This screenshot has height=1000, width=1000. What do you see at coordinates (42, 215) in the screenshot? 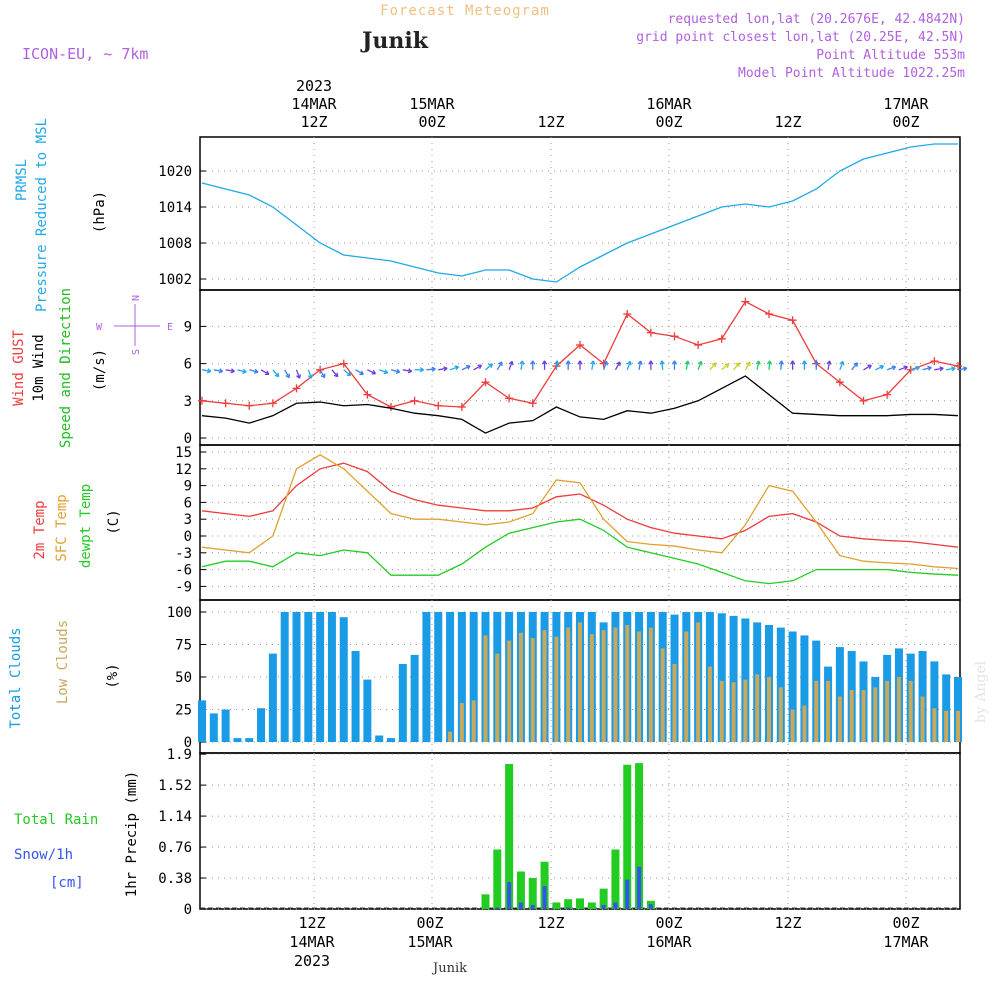
I see `pressure-title: Pressure Reduced to MSL` at bounding box center [42, 215].